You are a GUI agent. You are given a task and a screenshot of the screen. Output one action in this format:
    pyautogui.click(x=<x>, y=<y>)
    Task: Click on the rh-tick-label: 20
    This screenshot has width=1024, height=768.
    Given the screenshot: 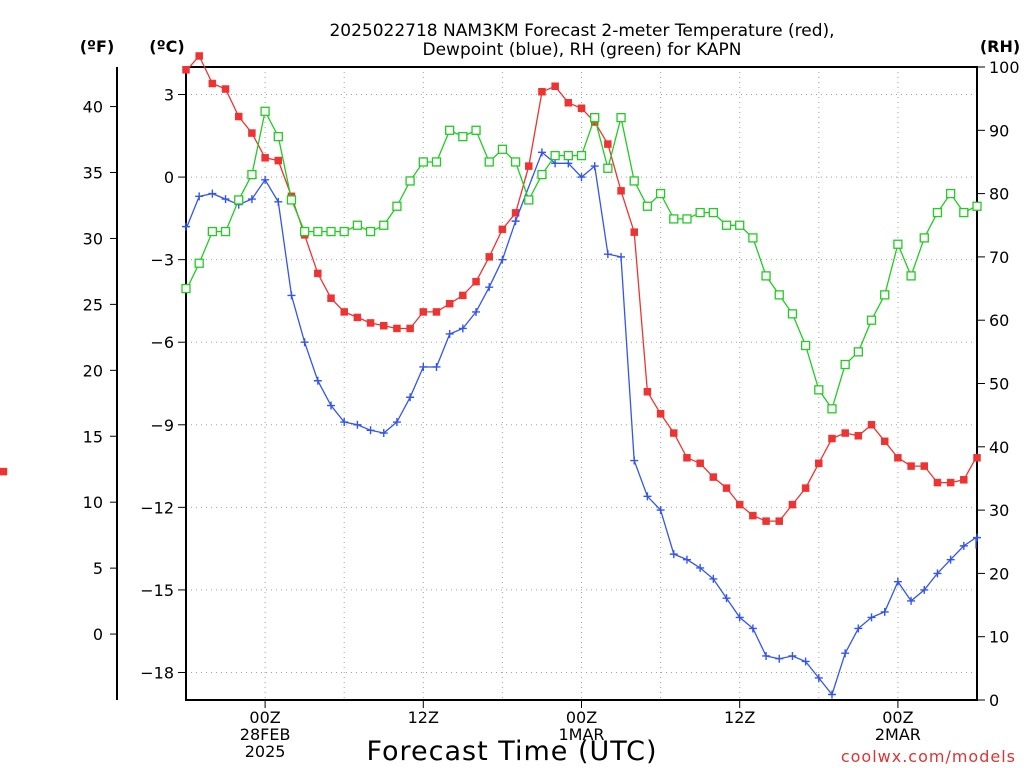 What is the action you would take?
    pyautogui.click(x=999, y=573)
    